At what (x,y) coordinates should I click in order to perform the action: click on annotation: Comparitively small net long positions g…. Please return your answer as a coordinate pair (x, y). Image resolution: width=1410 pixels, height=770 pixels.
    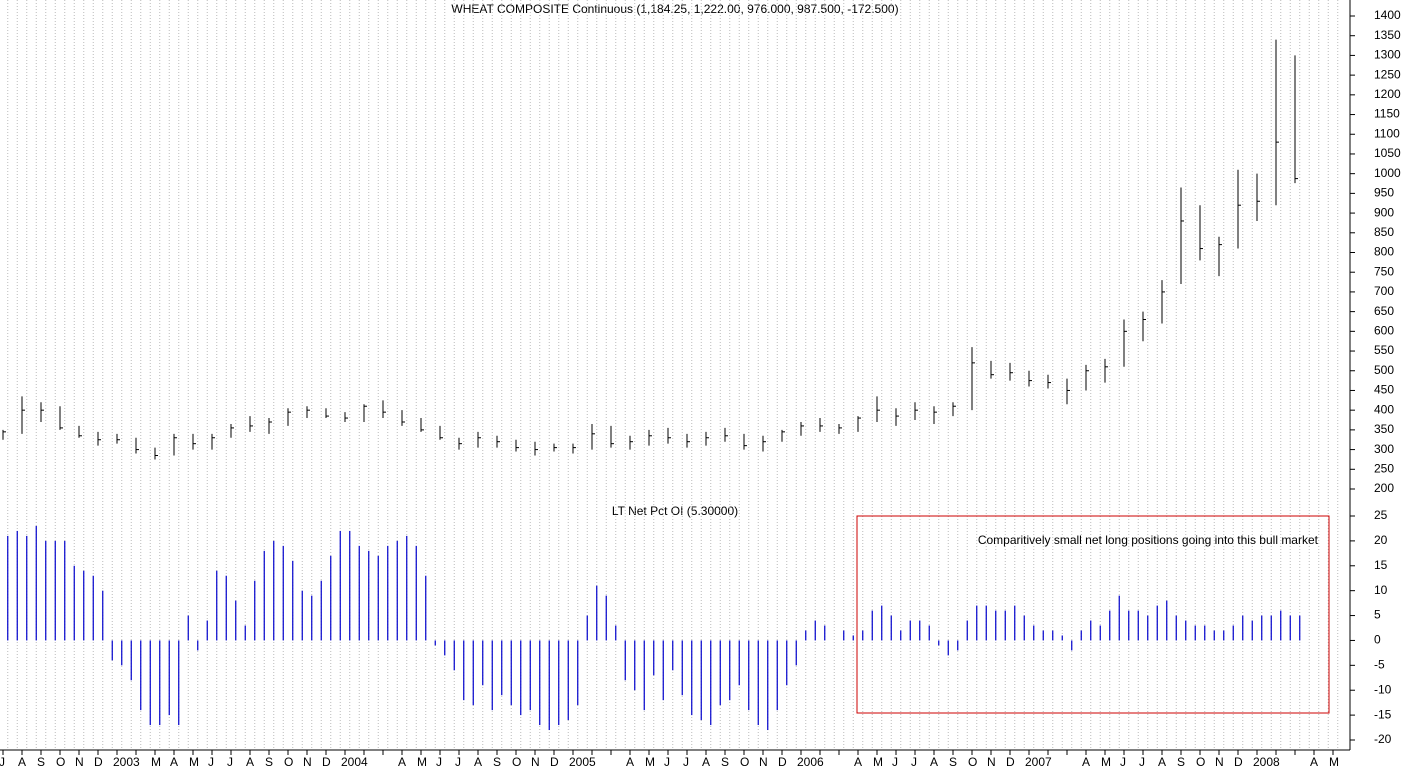
    Looking at the image, I should click on (1148, 540).